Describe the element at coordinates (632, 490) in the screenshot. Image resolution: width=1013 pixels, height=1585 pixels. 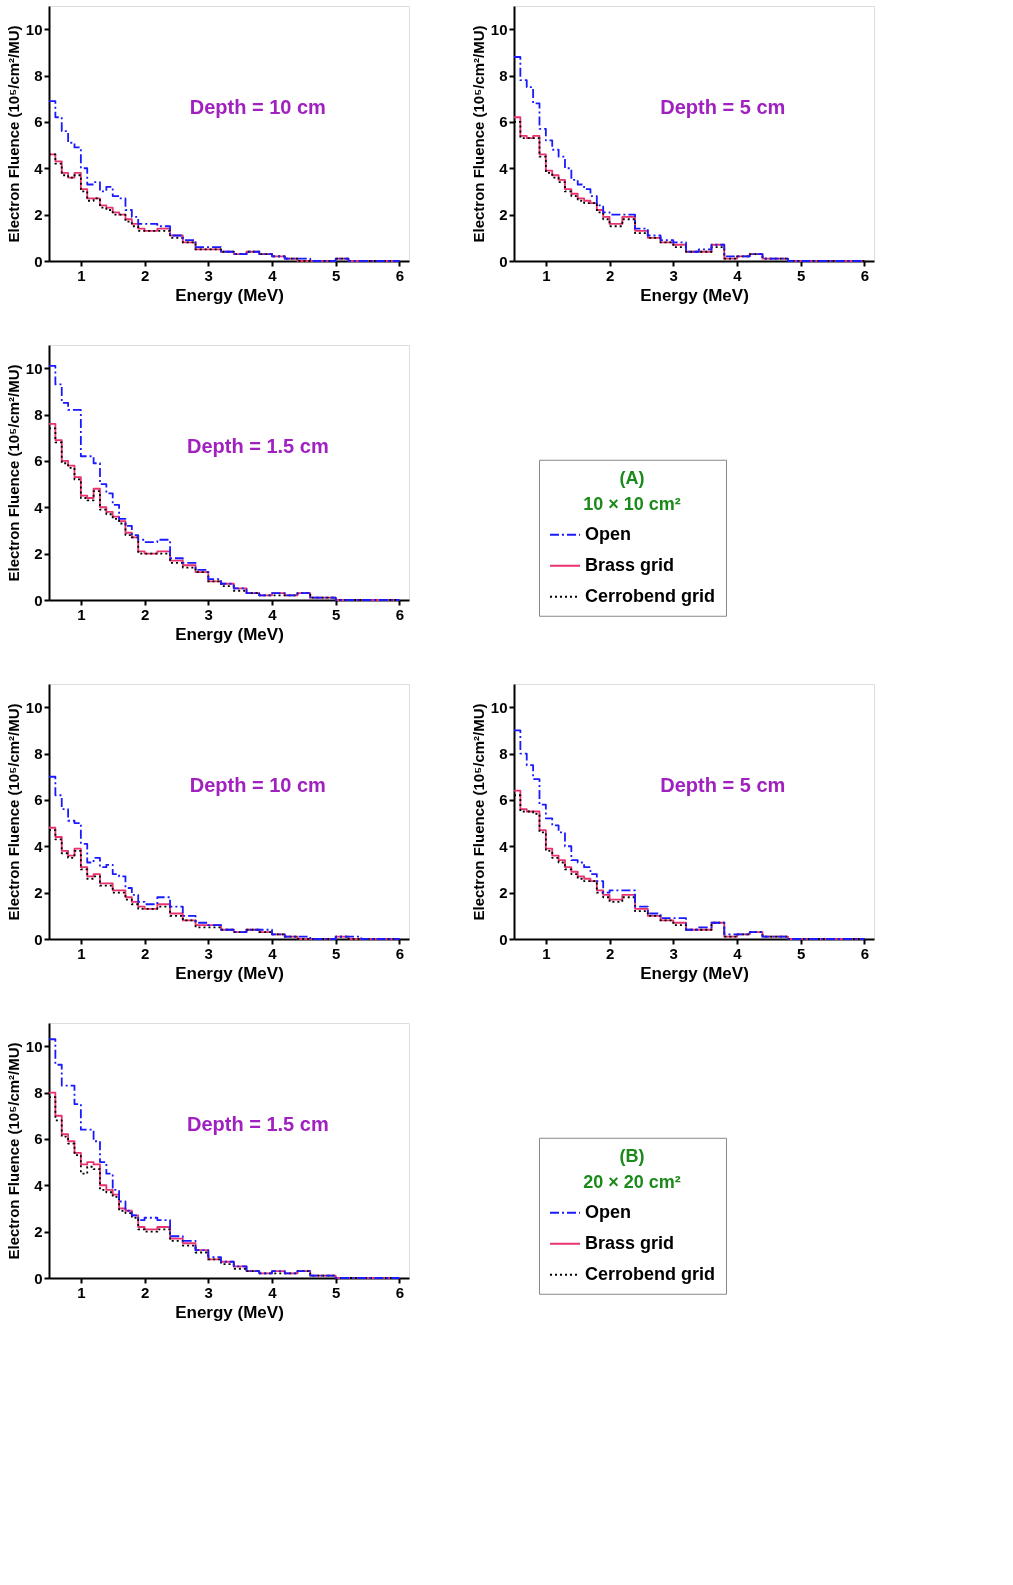
I see `legend-title: (A) 10 × 10 cm²` at that location.